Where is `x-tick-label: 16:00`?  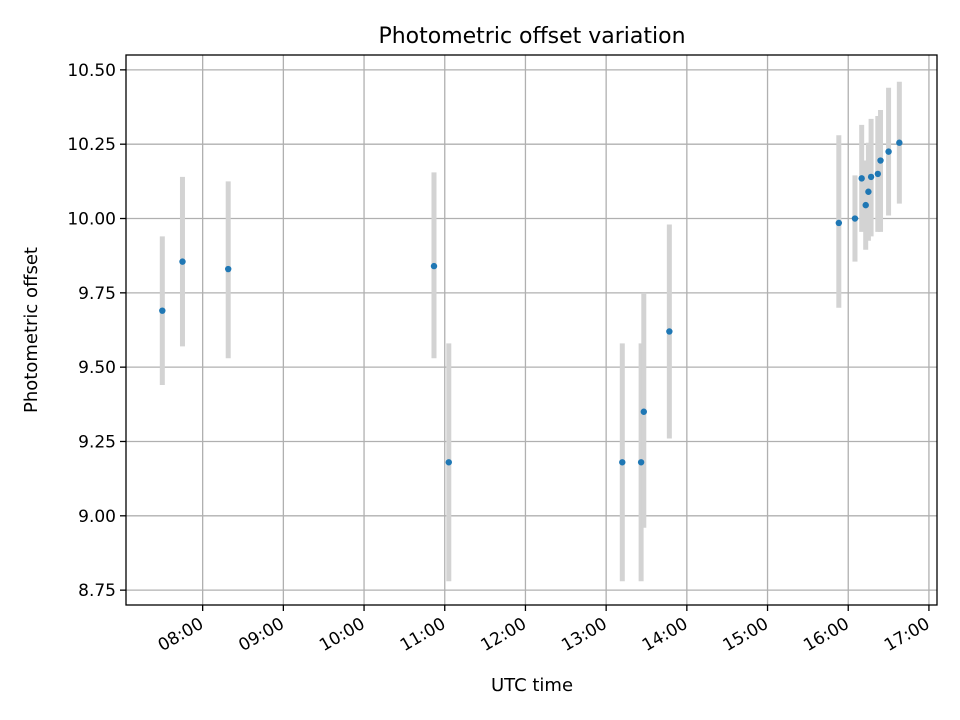
x-tick-label: 16:00 is located at coordinates (826, 635).